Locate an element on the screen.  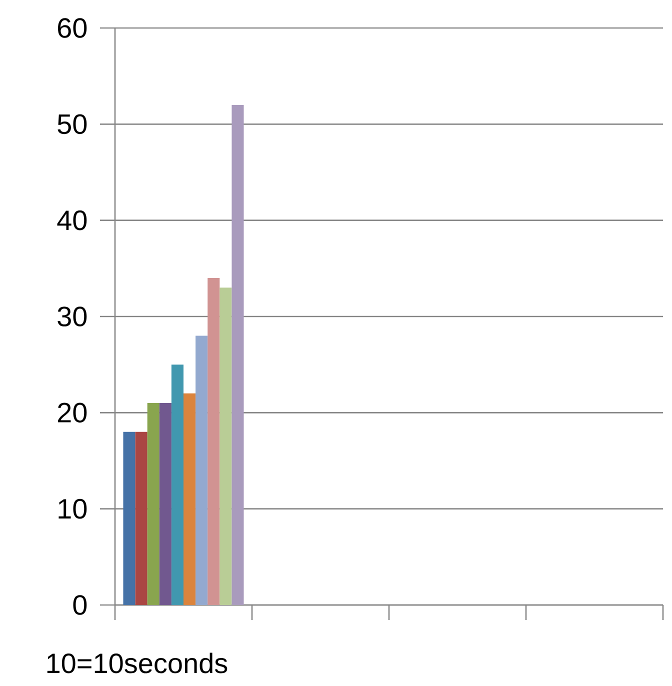
y-tick-label: 0 is located at coordinates (79, 605).